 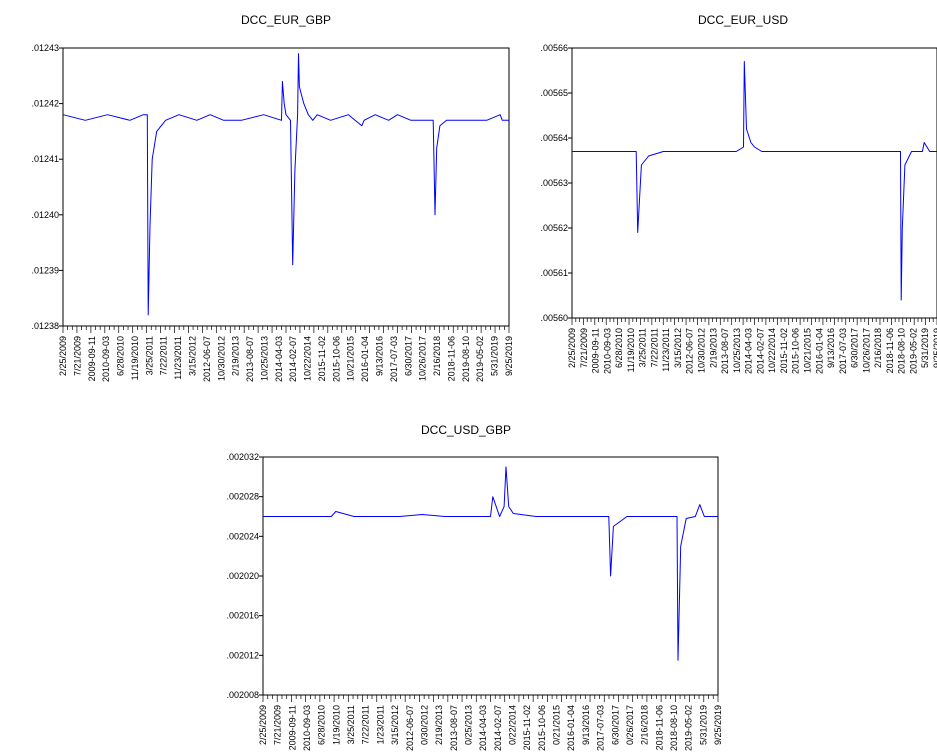 What do you see at coordinates (468, 725) in the screenshot?
I see `x-tick-label: 0/25/2013` at bounding box center [468, 725].